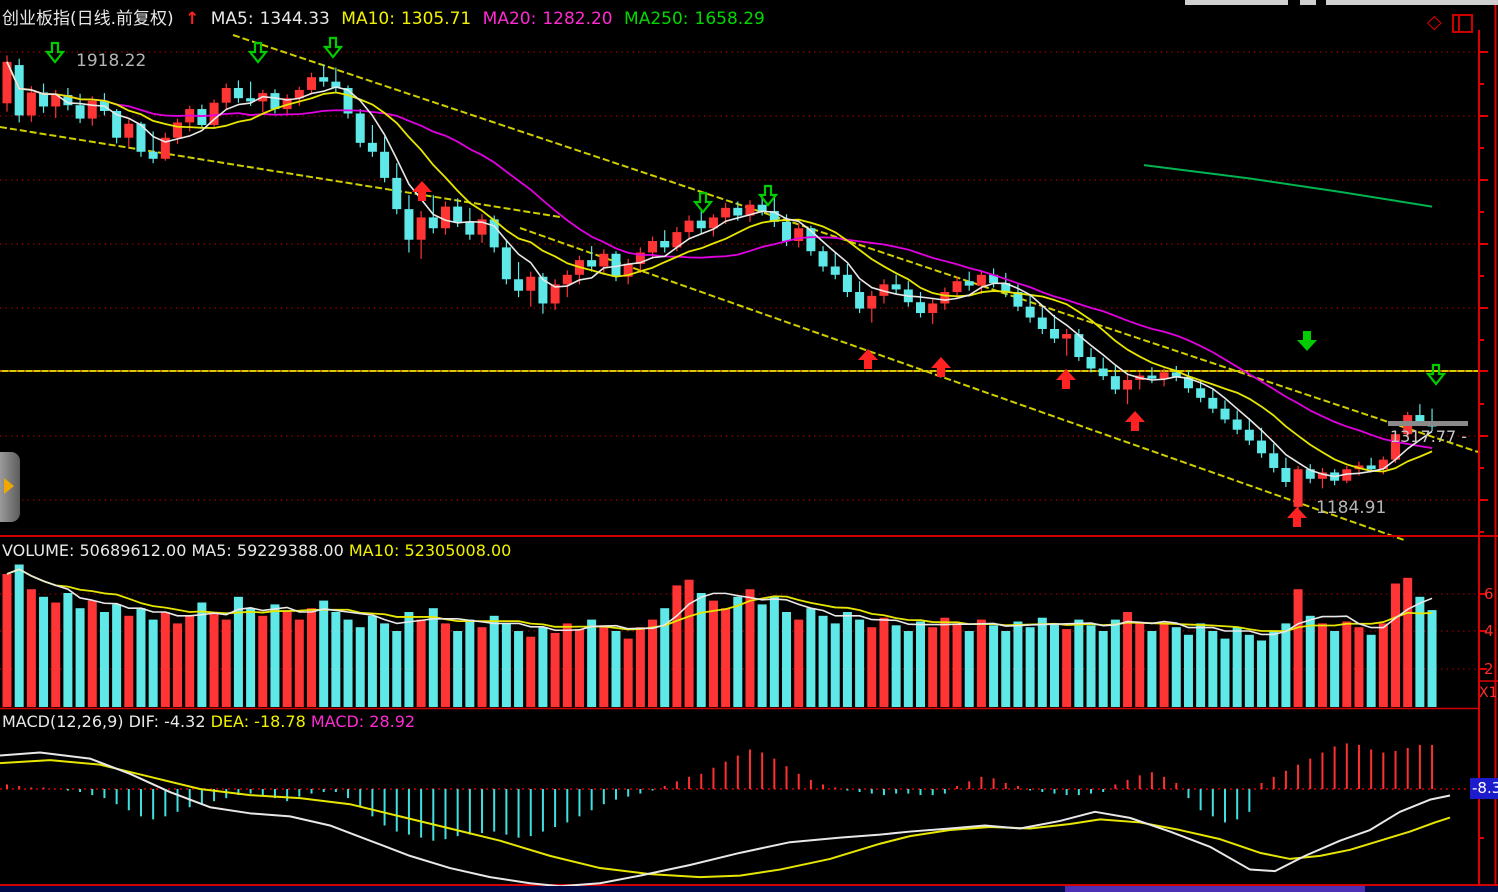 The width and height of the screenshot is (1498, 892). What do you see at coordinates (1489, 594) in the screenshot?
I see `volume-tick-6: 6` at bounding box center [1489, 594].